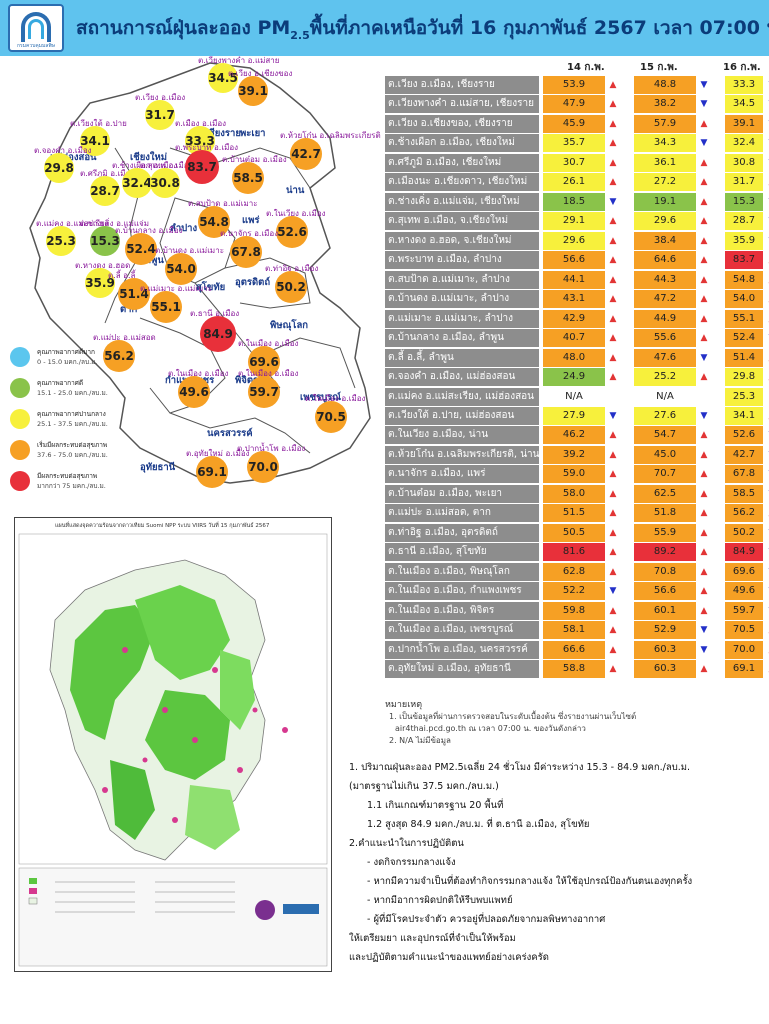 Image resolution: width=769 pixels, height=1024 pixels. Describe the element at coordinates (129, 309) in the screenshot. I see `province-label-tak: ตาก` at that location.